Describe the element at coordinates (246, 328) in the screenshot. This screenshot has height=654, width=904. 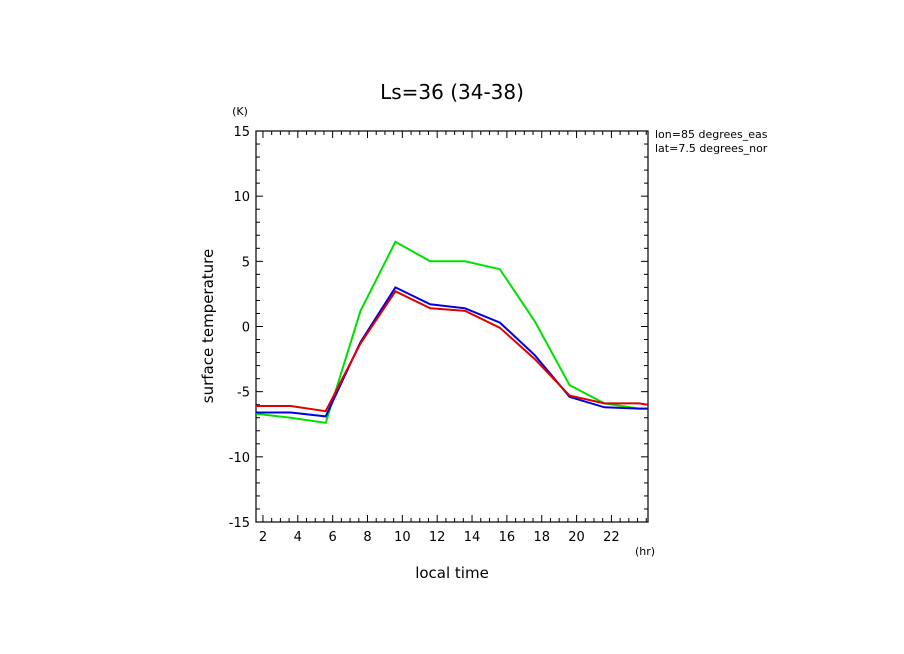
I see `y-tick-label: 0` at that location.